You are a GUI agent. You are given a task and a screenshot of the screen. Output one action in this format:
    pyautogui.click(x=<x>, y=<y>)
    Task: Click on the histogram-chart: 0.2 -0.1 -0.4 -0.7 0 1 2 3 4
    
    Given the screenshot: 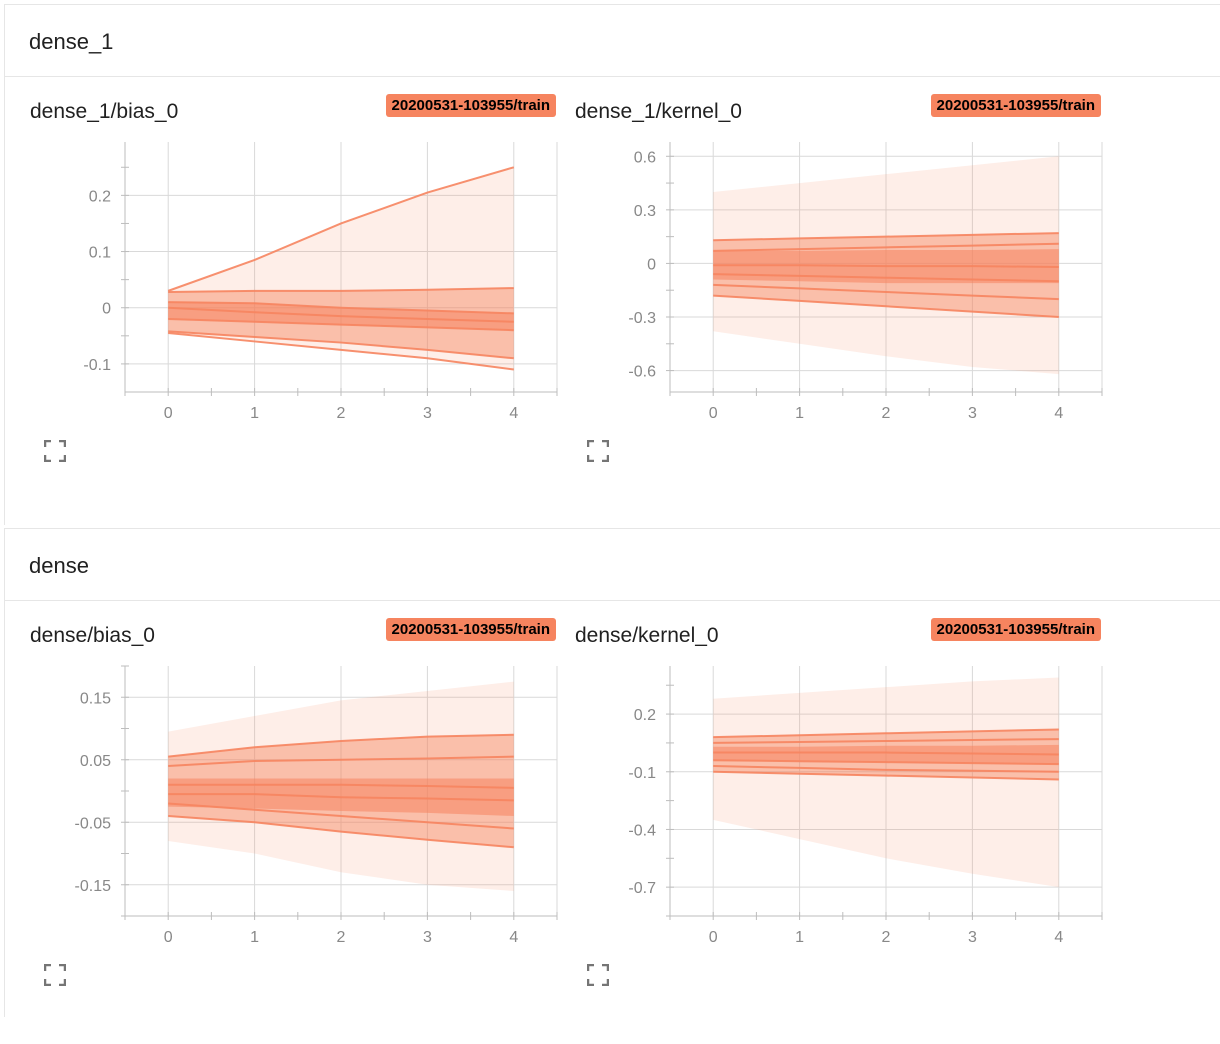 What is the action you would take?
    pyautogui.click(x=865, y=806)
    